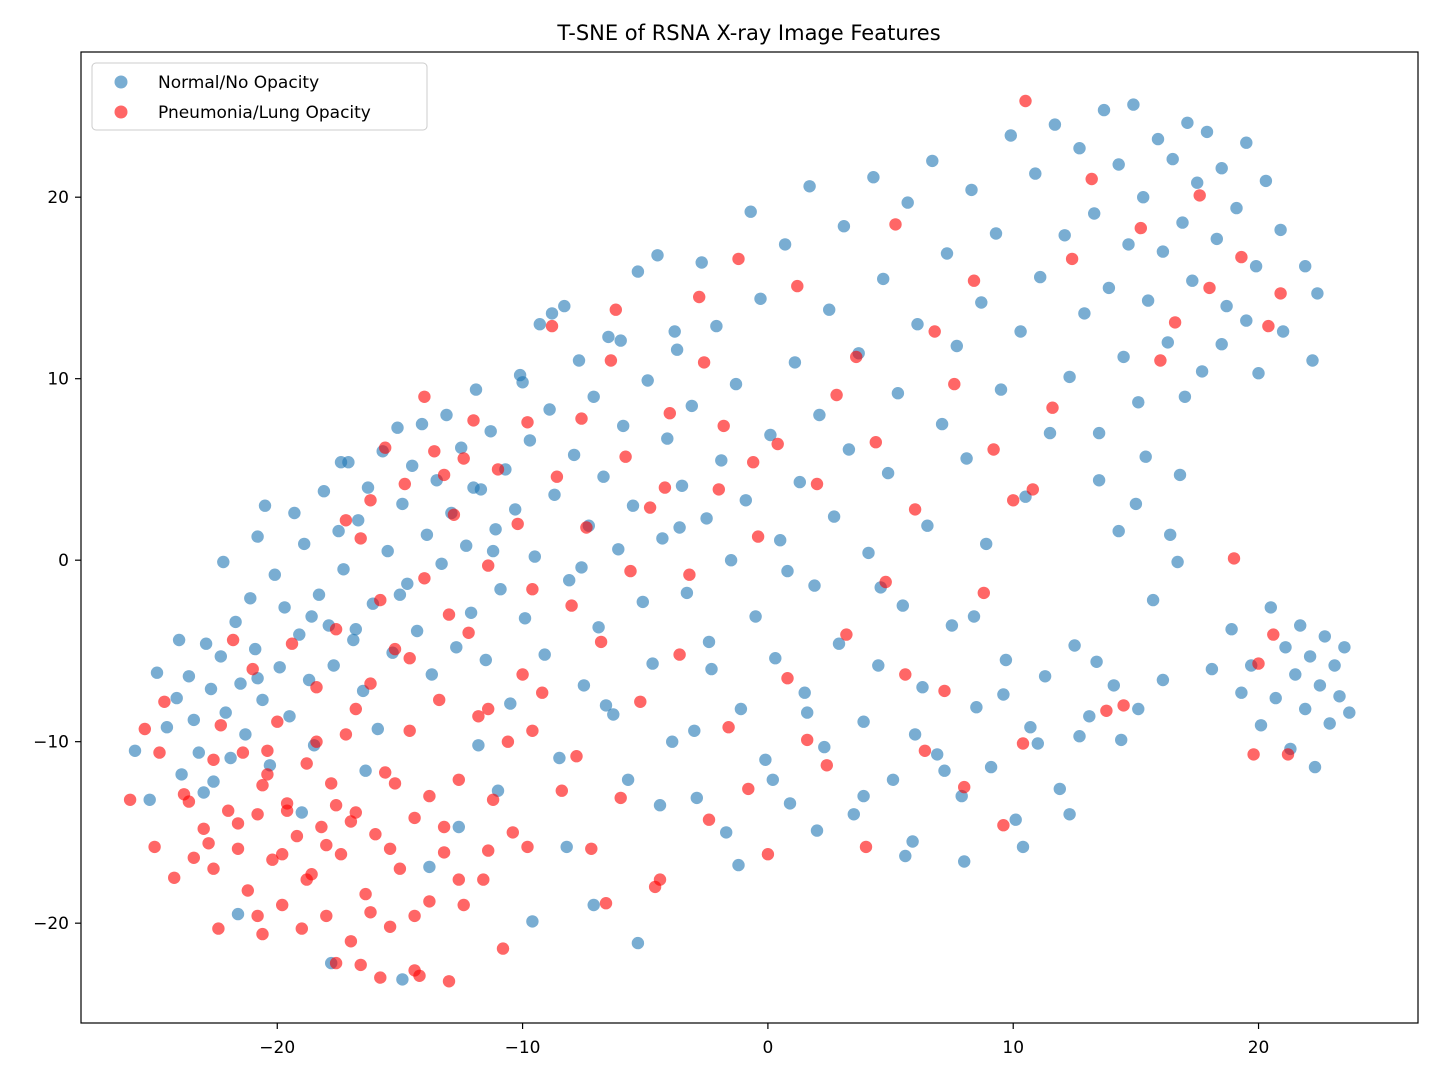 The image size is (1440, 1084). Describe the element at coordinates (748, 33) in the screenshot. I see `chart-title: T-SNE of RSNA X-ray Image Features` at that location.